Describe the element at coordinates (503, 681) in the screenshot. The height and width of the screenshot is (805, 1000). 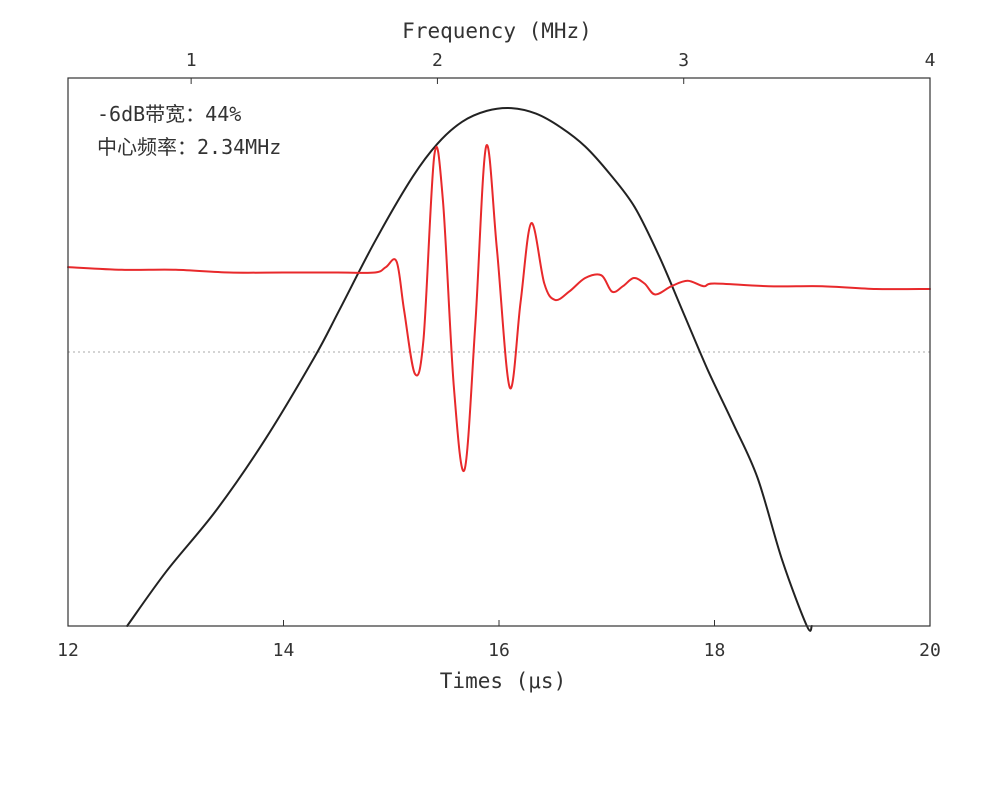
I see `x-axis-title: Times (μs)` at that location.